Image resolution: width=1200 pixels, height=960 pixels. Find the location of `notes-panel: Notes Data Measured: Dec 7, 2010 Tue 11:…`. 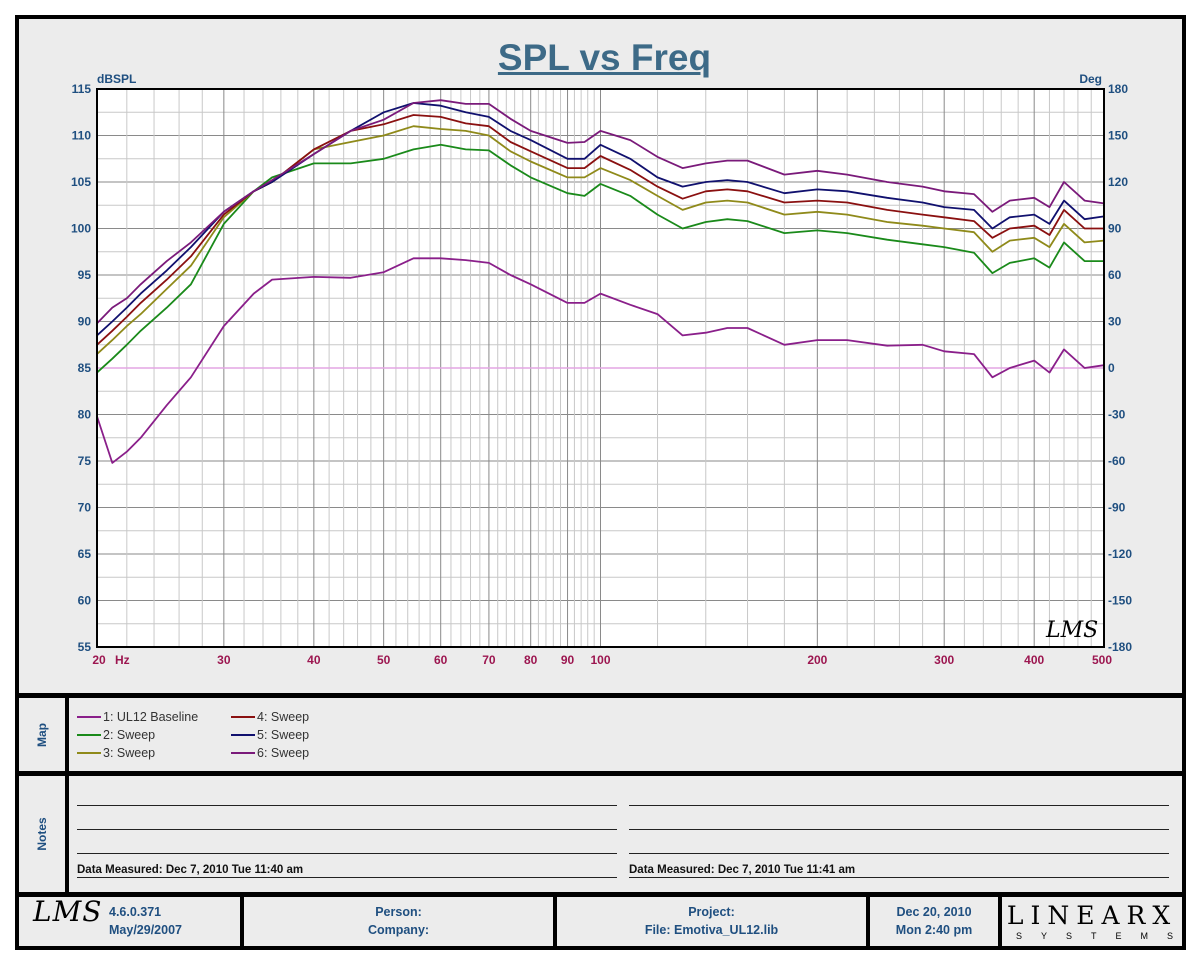

notes-panel: Notes Data Measured: Dec 7, 2010 Tue 11:… is located at coordinates (600, 834).